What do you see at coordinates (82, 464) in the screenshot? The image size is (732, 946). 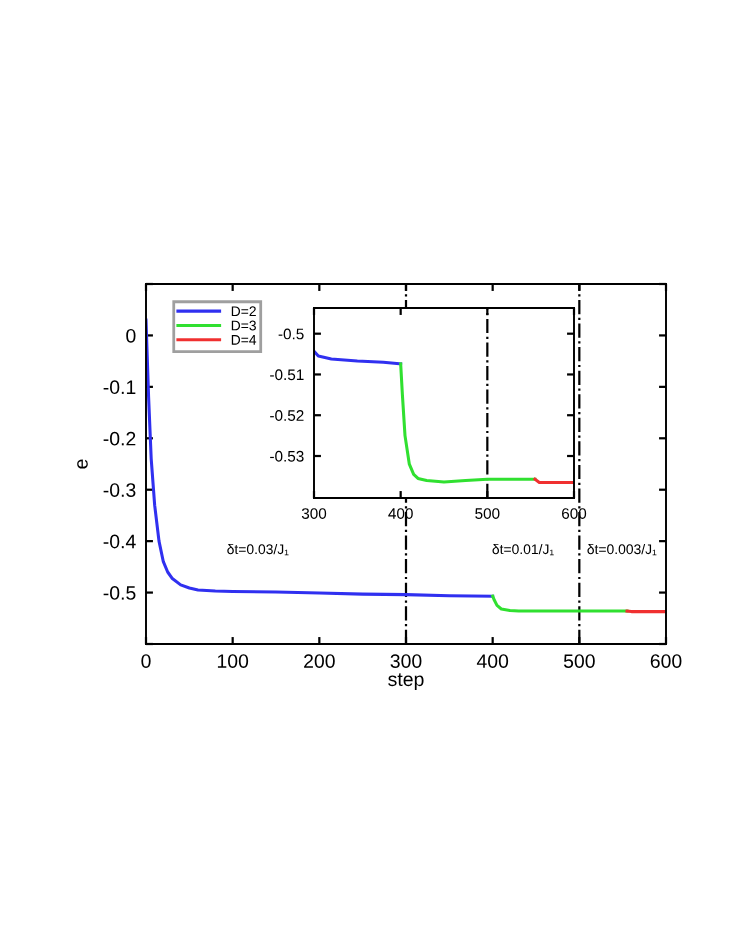 I see `y-axis-title: e` at bounding box center [82, 464].